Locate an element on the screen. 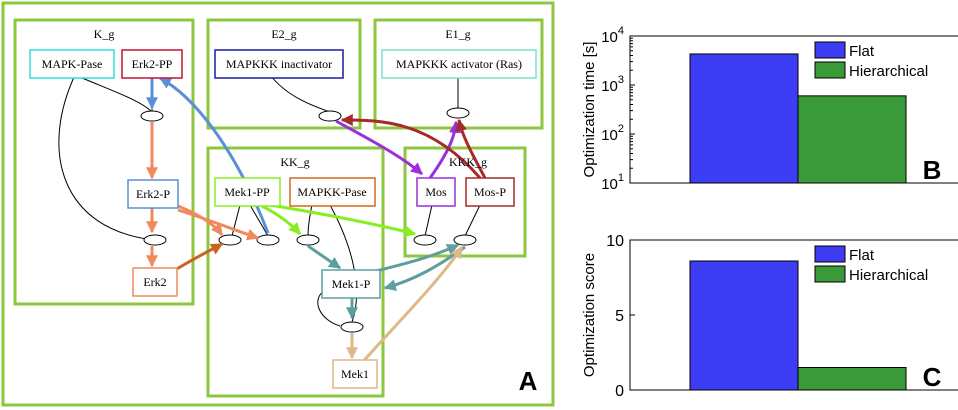 This screenshot has height=410, width=958. node-mek1 is located at coordinates (355, 374).